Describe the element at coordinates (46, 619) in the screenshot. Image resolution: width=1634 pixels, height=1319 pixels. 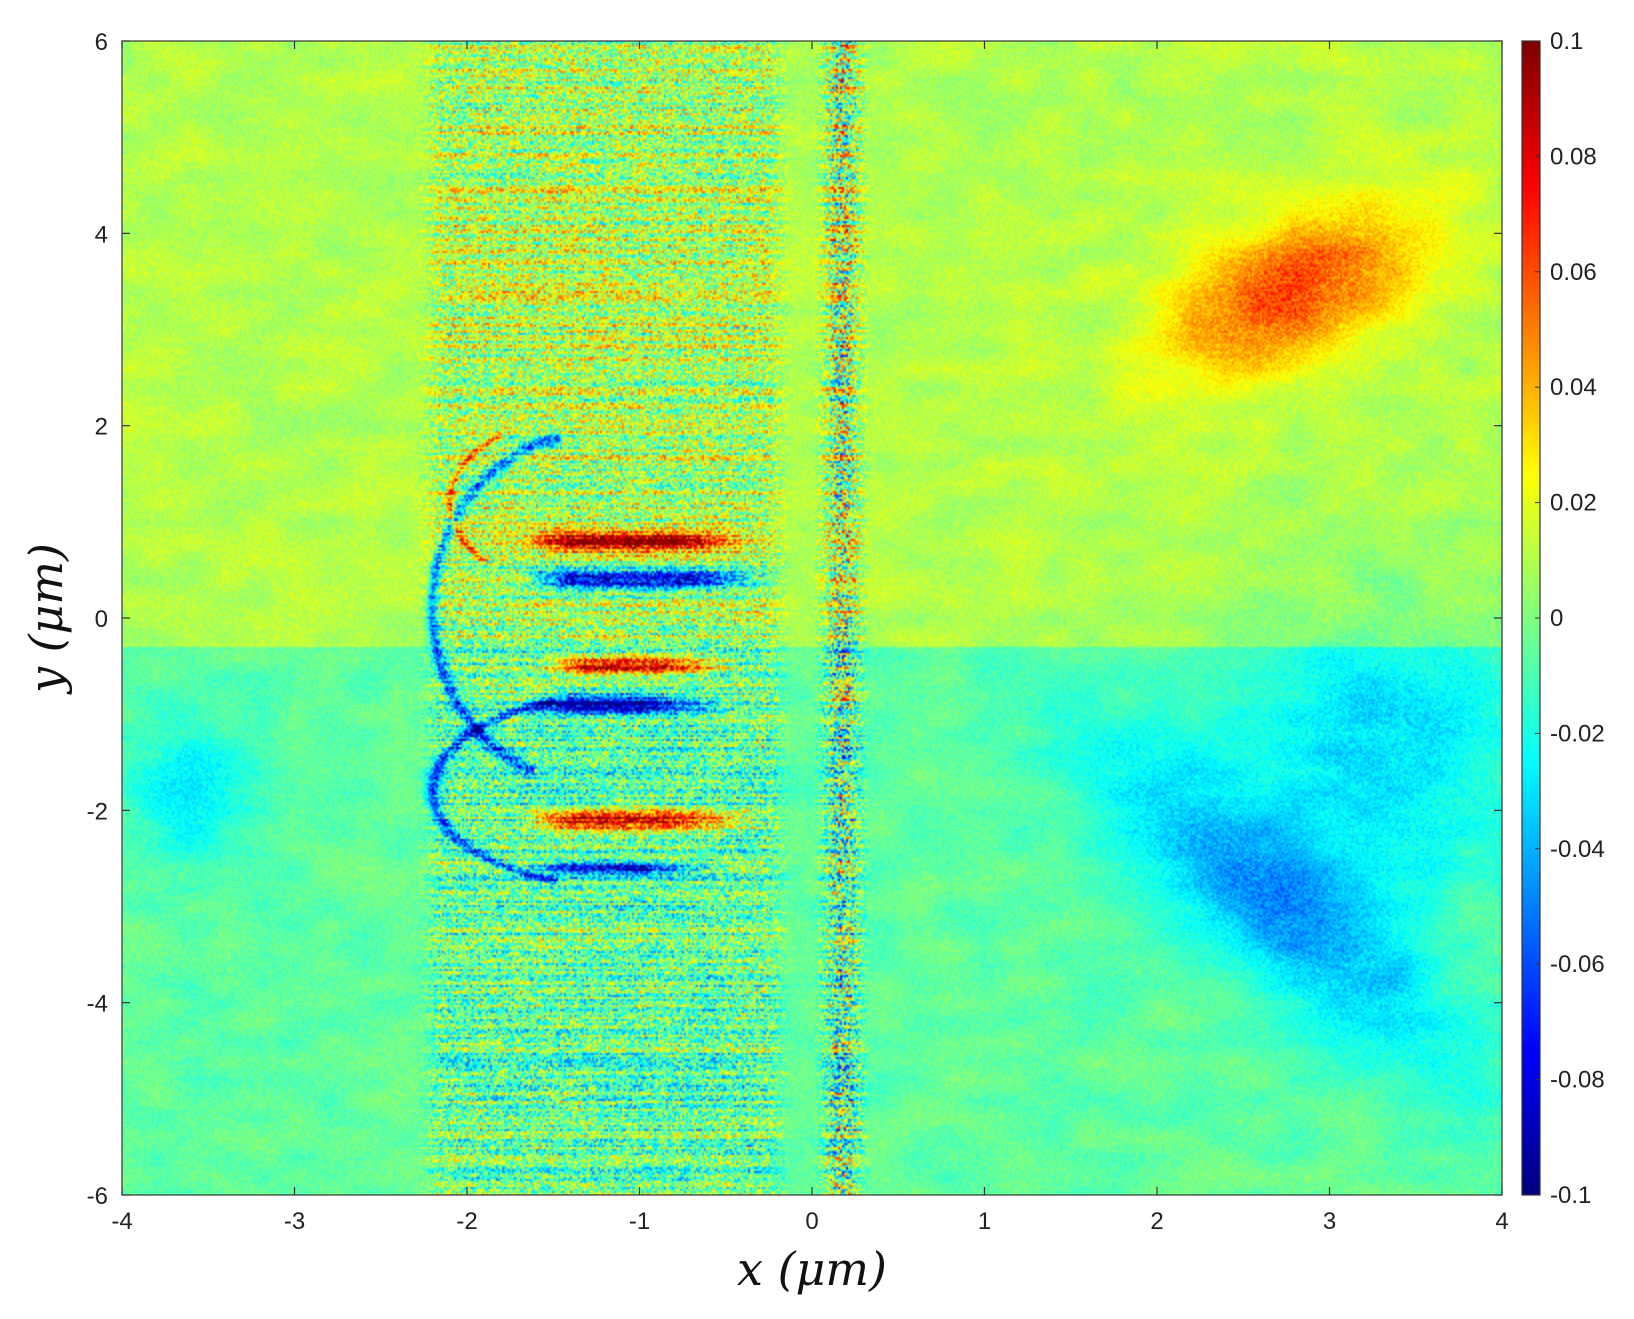
I see `y-axis-label: y (μm)` at that location.